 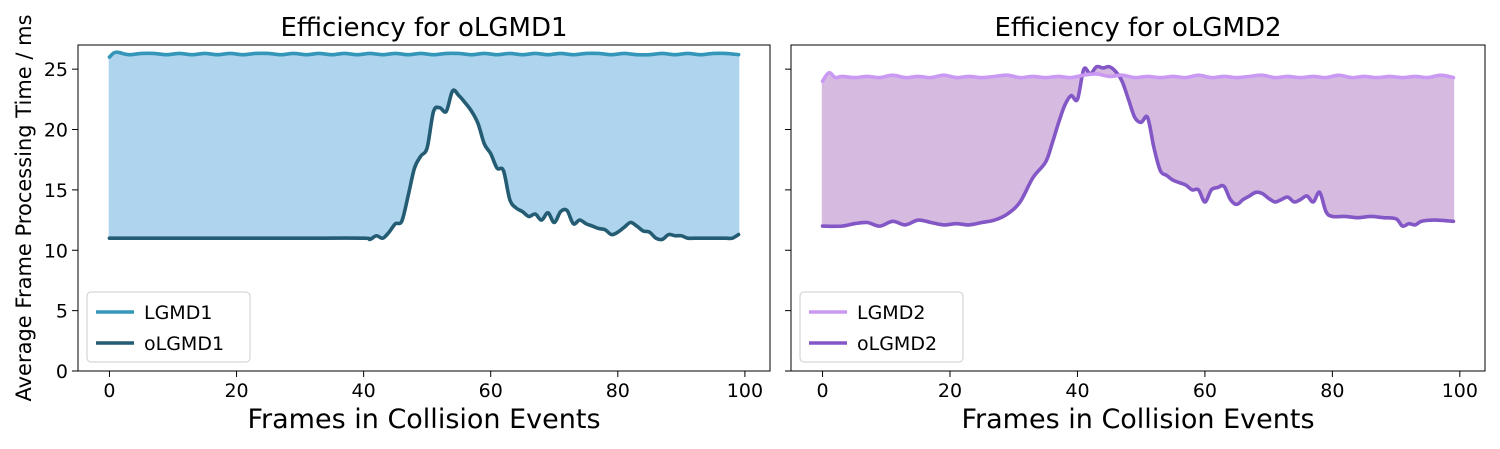 What do you see at coordinates (881, 327) in the screenshot?
I see `legend: LGMD2 oLGMD2` at bounding box center [881, 327].